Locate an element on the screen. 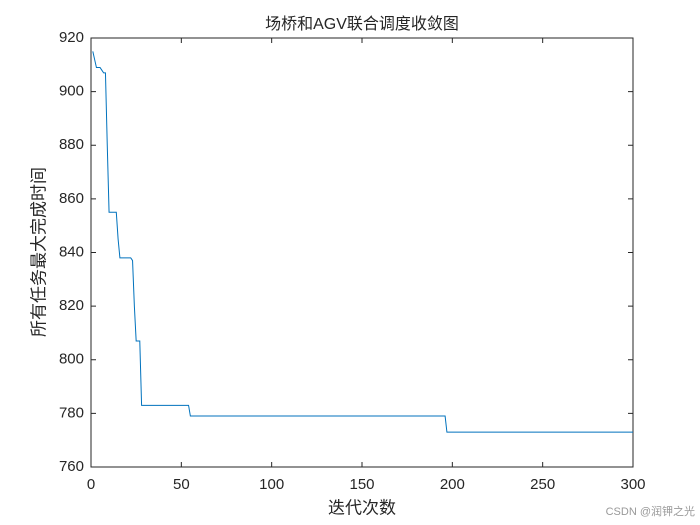  y-tick-label: 920 is located at coordinates (71, 37).